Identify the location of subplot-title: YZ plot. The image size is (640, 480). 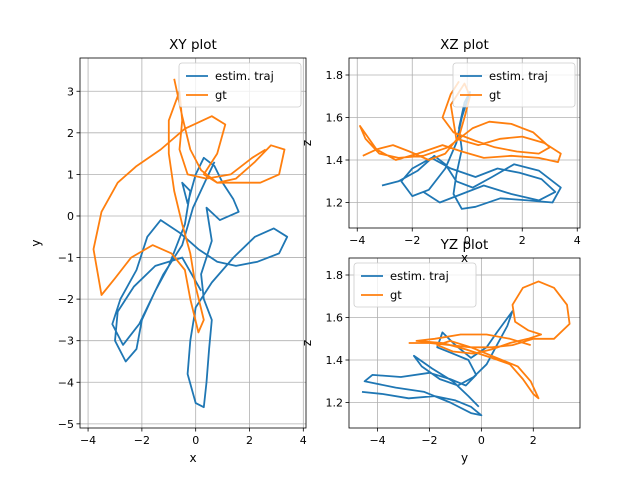
(464, 245).